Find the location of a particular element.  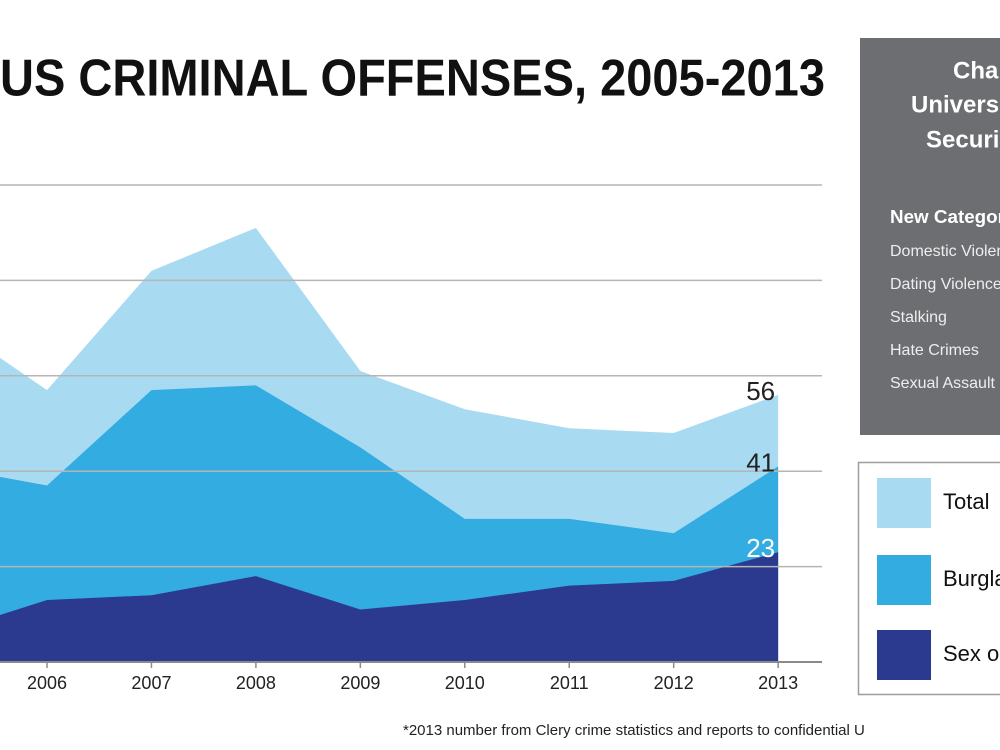

x-tick-label: 2011 is located at coordinates (569, 683).